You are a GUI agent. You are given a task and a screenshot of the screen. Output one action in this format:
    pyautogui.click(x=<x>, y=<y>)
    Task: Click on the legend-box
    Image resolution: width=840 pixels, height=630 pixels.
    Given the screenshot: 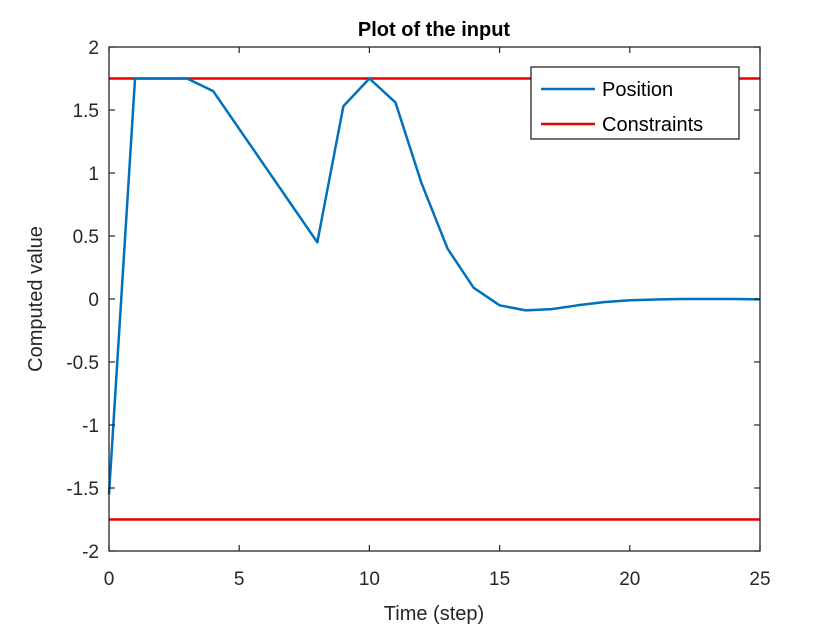 What is the action you would take?
    pyautogui.click(x=635, y=103)
    